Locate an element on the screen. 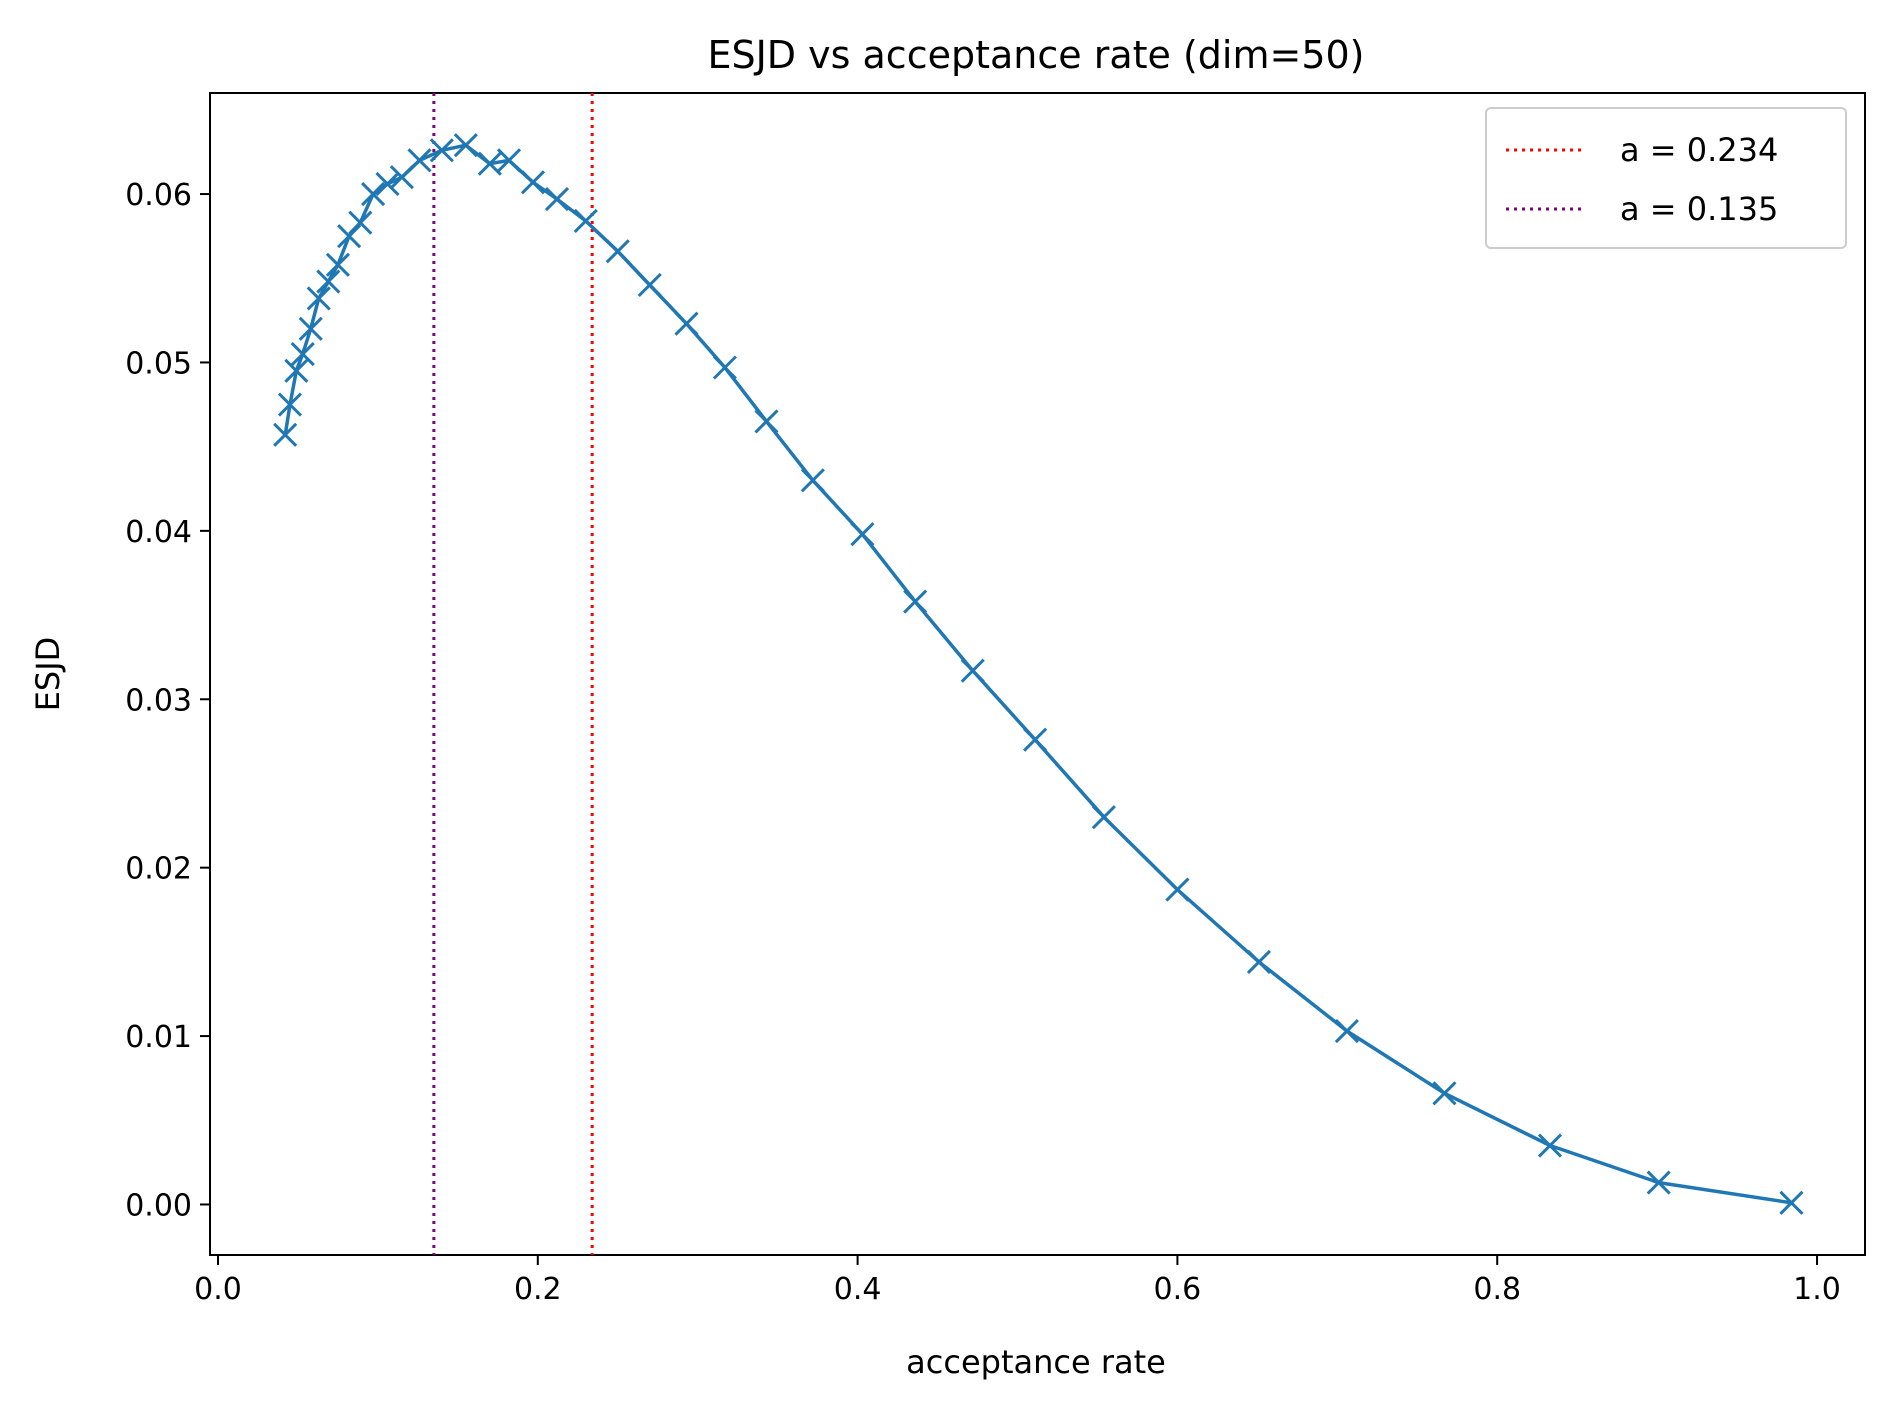  x-tick-label: 0.2 is located at coordinates (538, 1289).